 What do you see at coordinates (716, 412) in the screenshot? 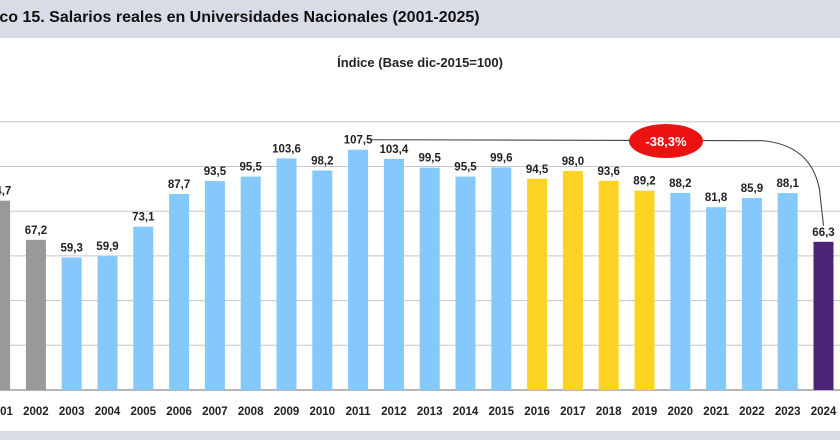
I see `x-tick-2021: 2021` at bounding box center [716, 412].